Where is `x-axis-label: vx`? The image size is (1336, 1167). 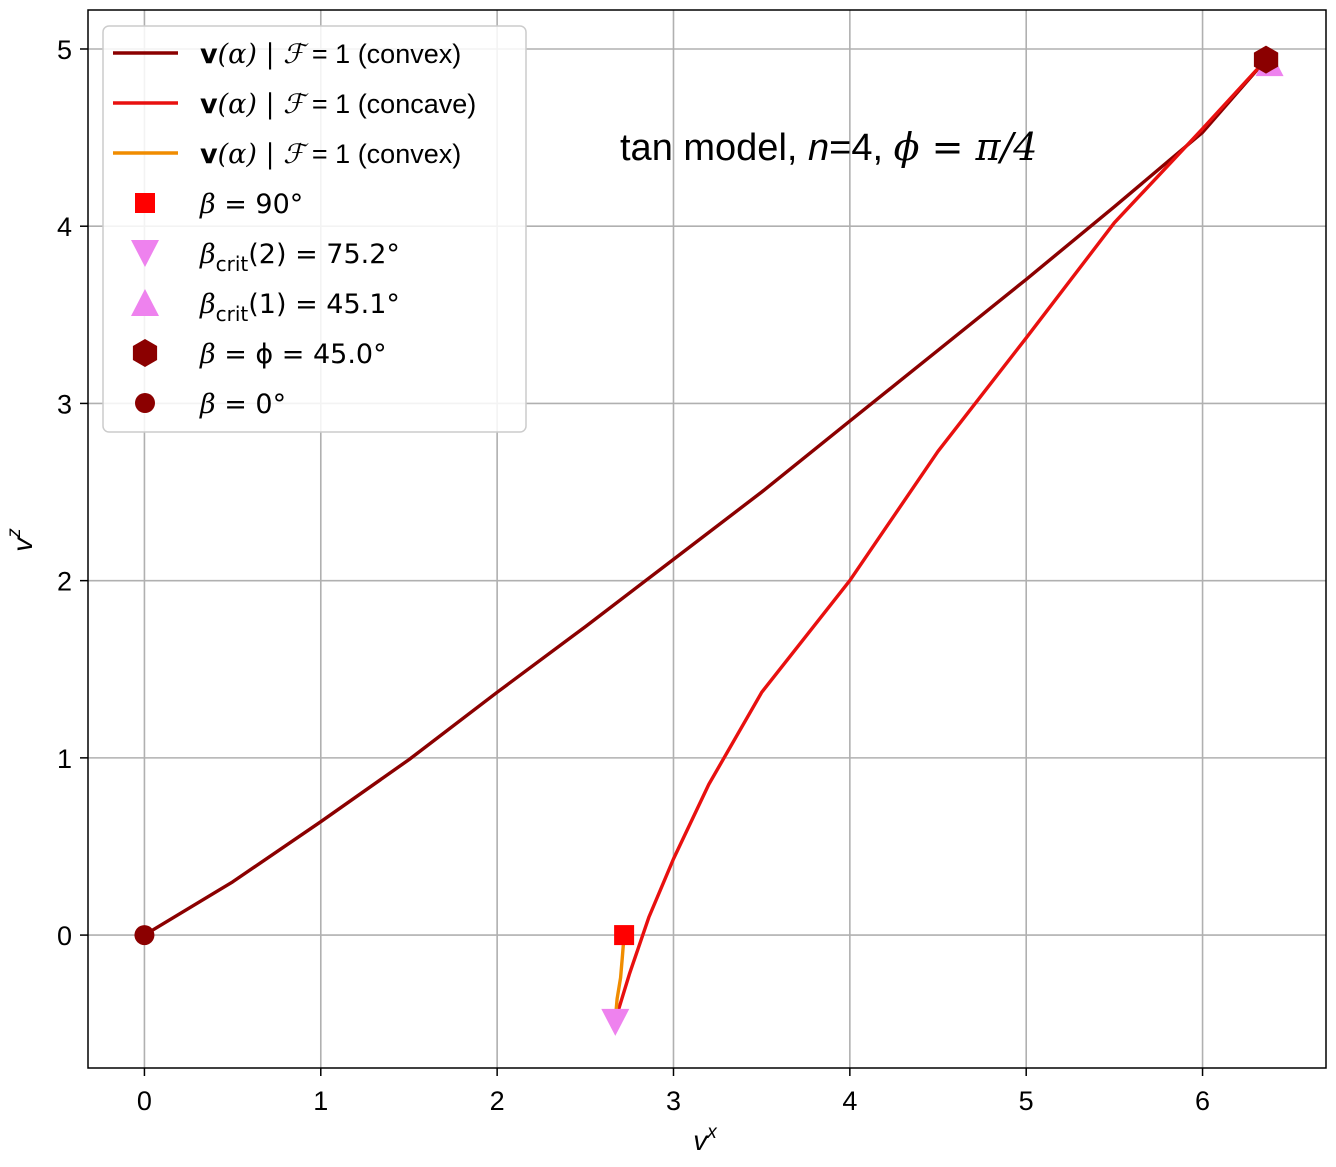 x-axis-label: vx is located at coordinates (705, 1139).